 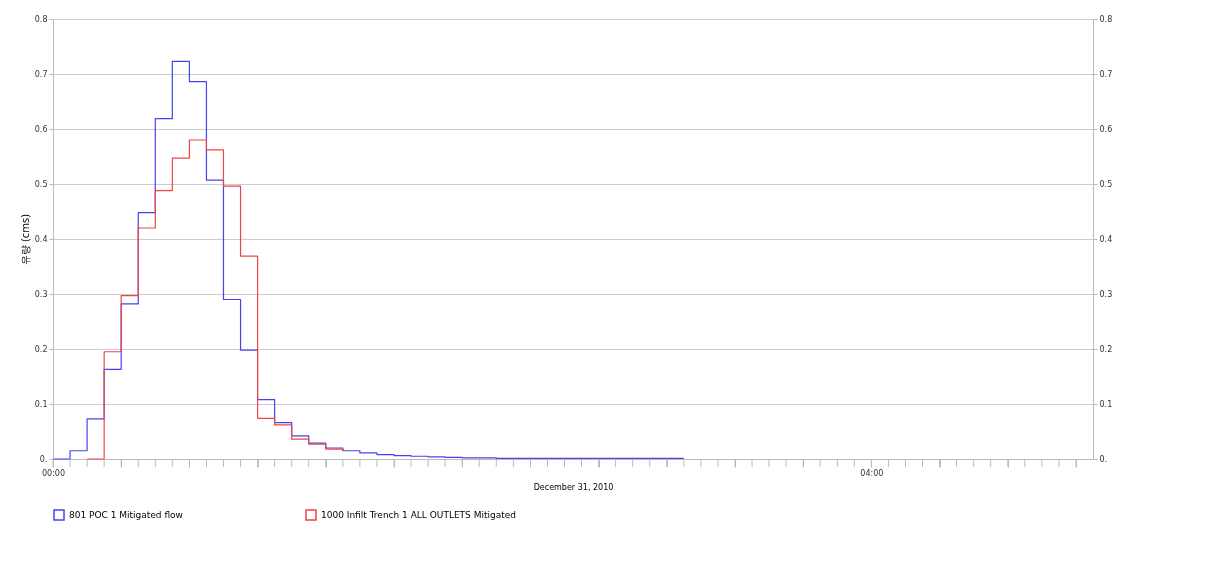 I want to click on y2-tick-label: 0., so click(x=1103, y=459).